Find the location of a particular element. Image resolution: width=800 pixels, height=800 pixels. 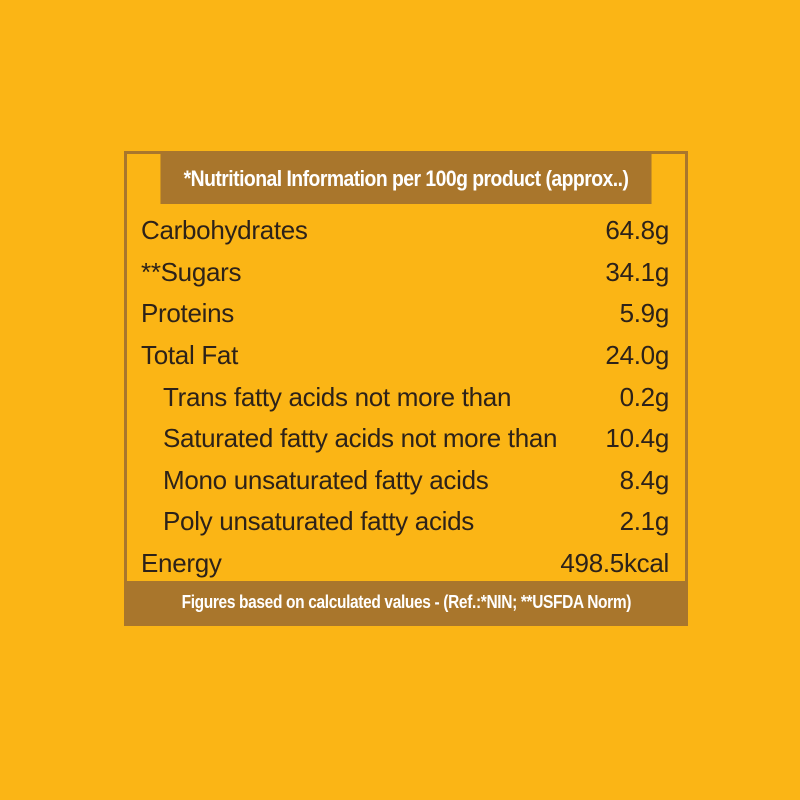

nutrient-value: 64.8g is located at coordinates (637, 230).